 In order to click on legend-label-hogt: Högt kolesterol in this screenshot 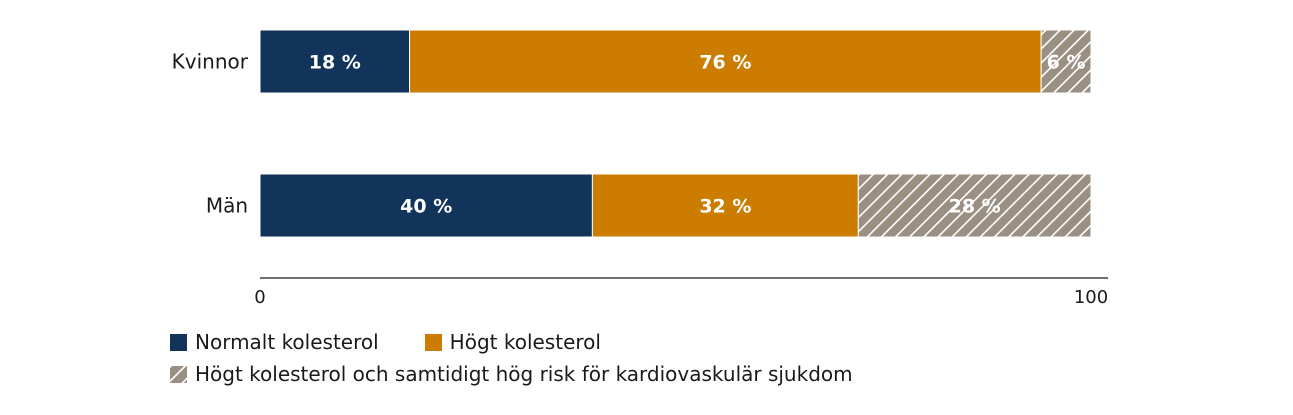, I will do `click(525, 342)`.